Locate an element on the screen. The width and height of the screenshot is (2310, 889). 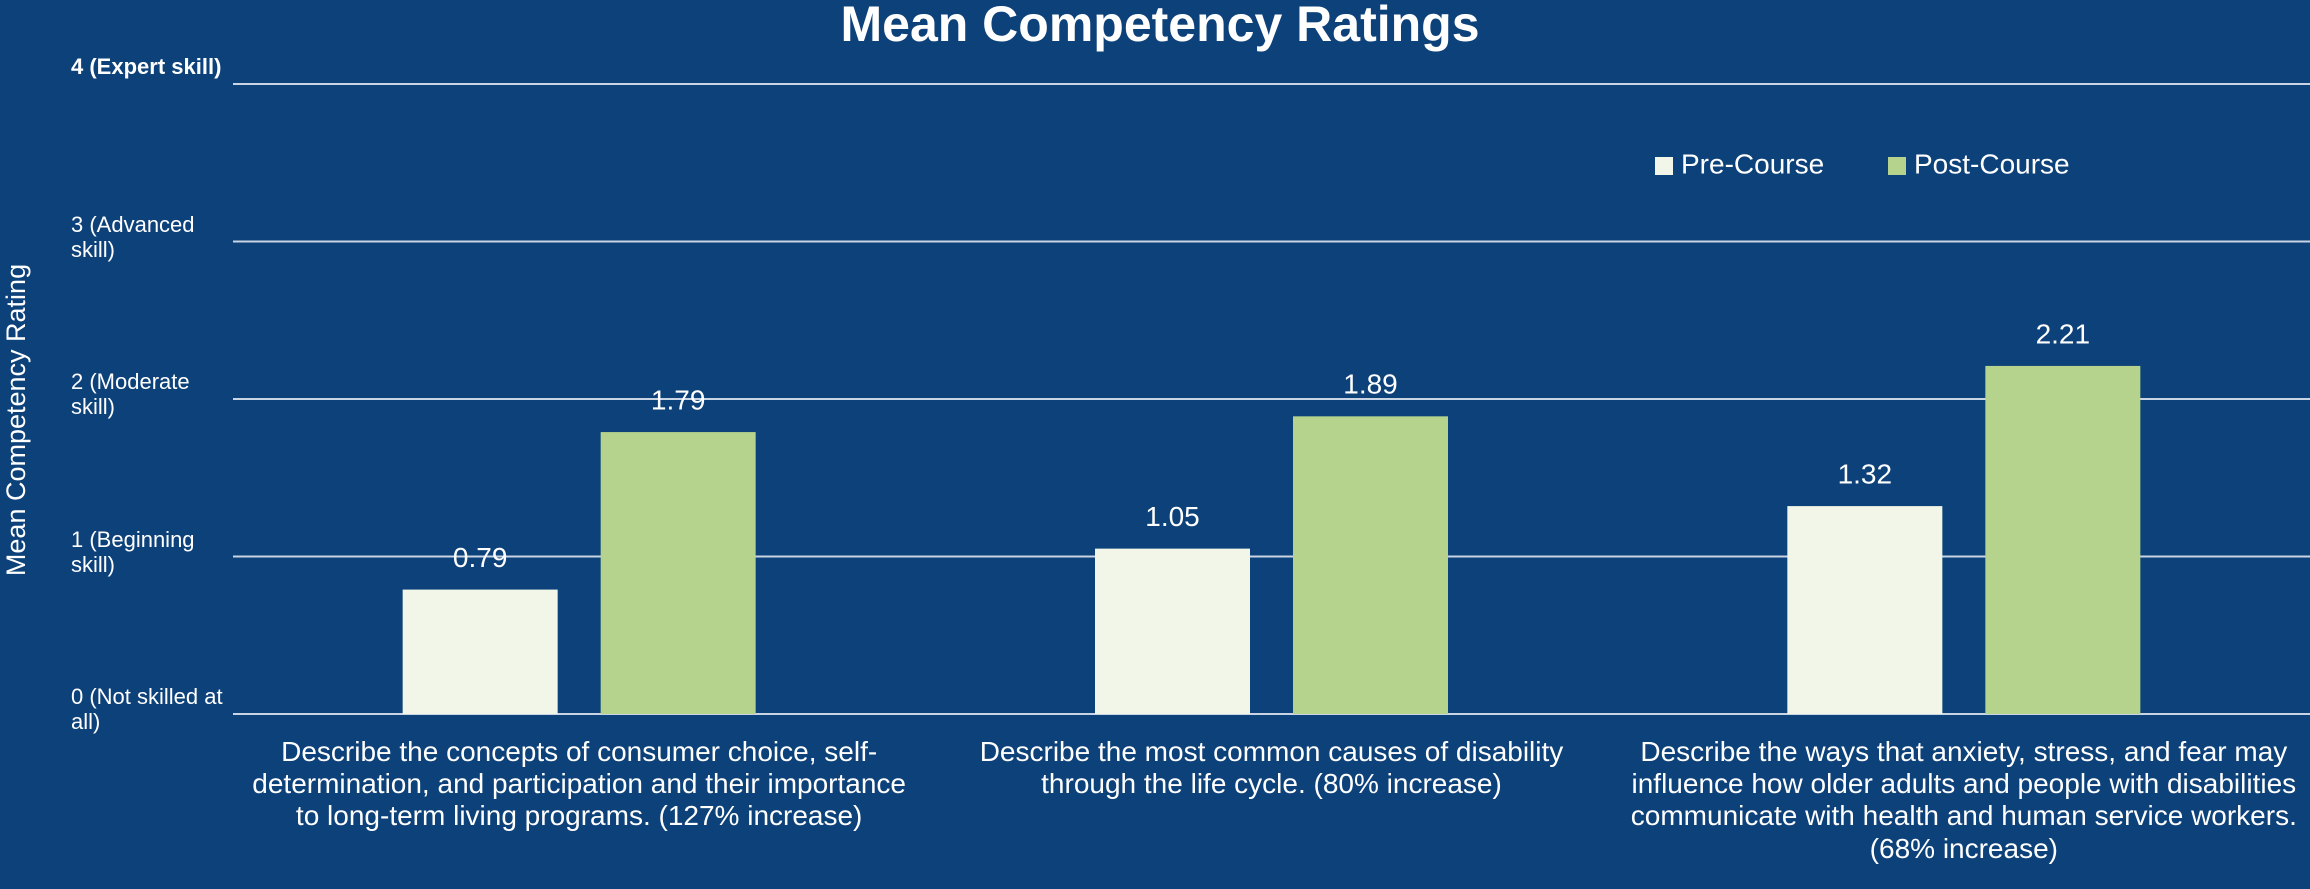
y-tick-label: 3 (Advanced skill) is located at coordinates (133, 236).